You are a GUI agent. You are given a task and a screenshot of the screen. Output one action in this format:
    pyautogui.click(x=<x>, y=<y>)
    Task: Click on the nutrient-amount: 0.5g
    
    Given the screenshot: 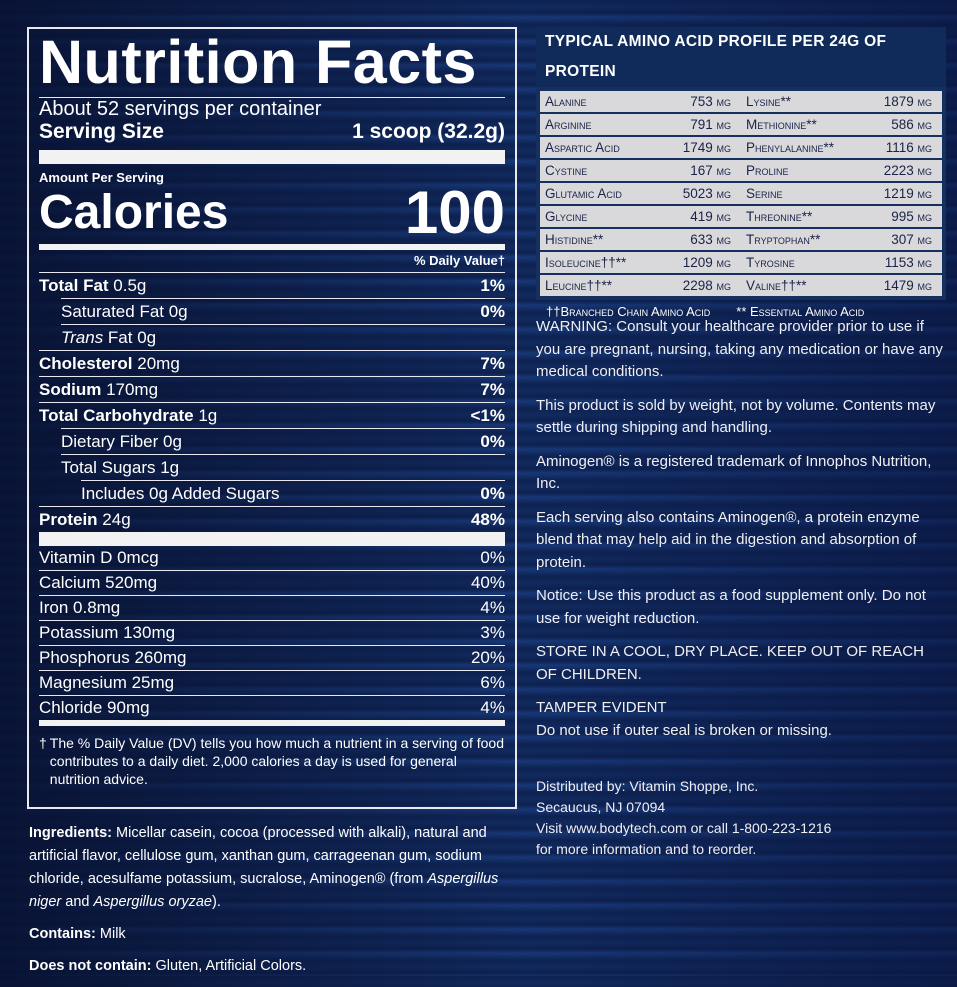 What is the action you would take?
    pyautogui.click(x=127, y=285)
    